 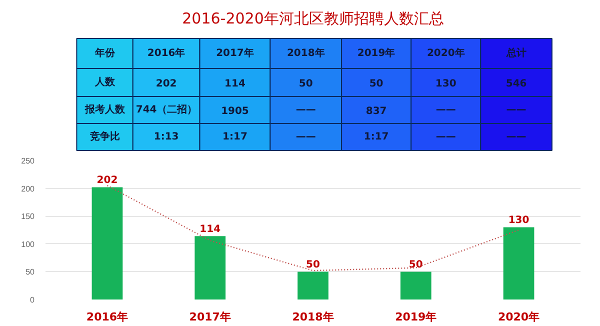 I want to click on y-tick-label: 50, so click(x=31, y=272).